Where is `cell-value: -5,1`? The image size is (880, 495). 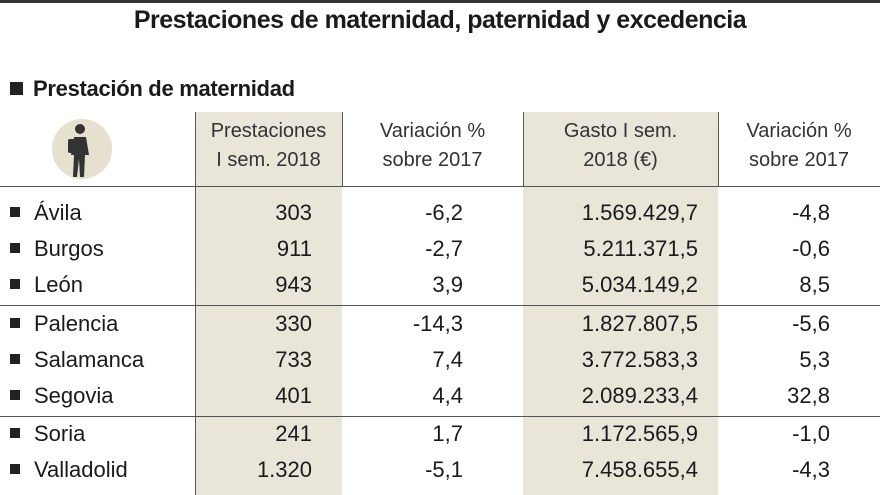 cell-value: -5,1 is located at coordinates (444, 470).